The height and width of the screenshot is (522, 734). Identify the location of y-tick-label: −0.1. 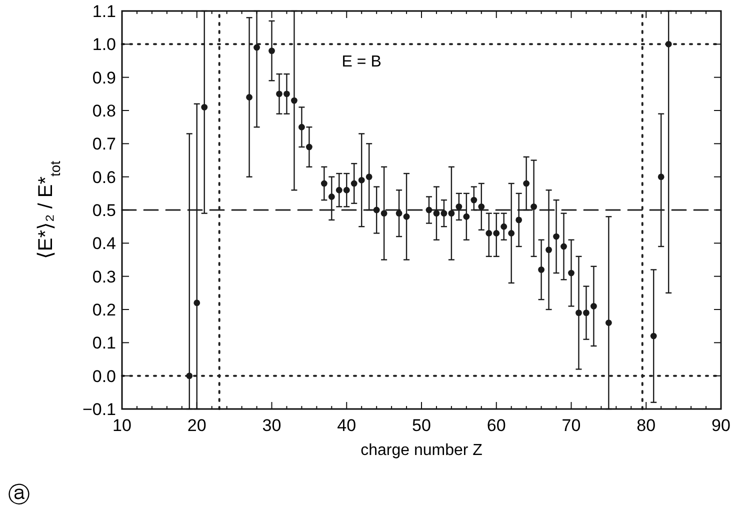
(99, 409).